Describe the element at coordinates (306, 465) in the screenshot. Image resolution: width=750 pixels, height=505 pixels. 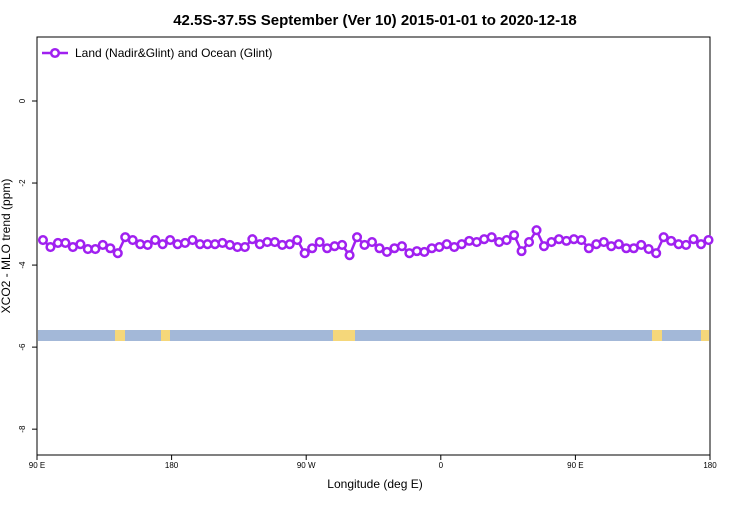
I see `x-tick-label: 90 W` at that location.